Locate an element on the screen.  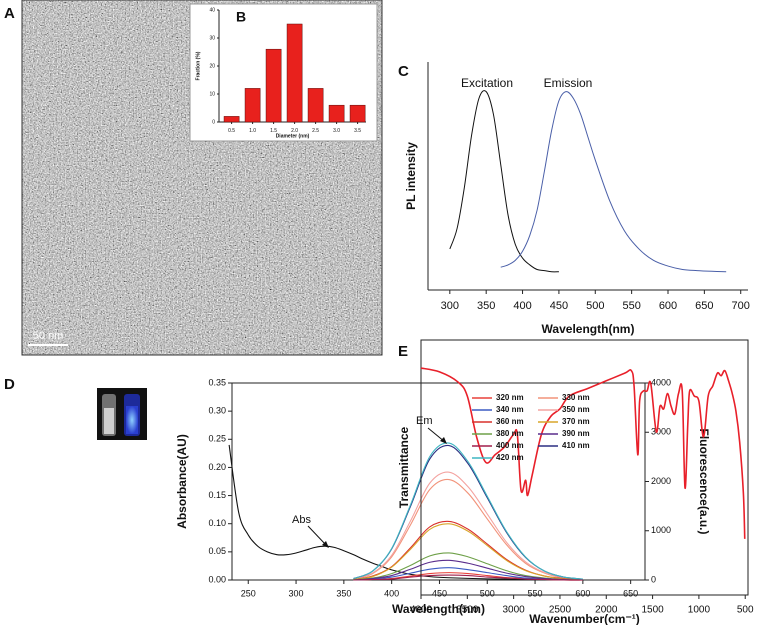
x-tick-label: 0.5 is located at coordinates (231, 131).